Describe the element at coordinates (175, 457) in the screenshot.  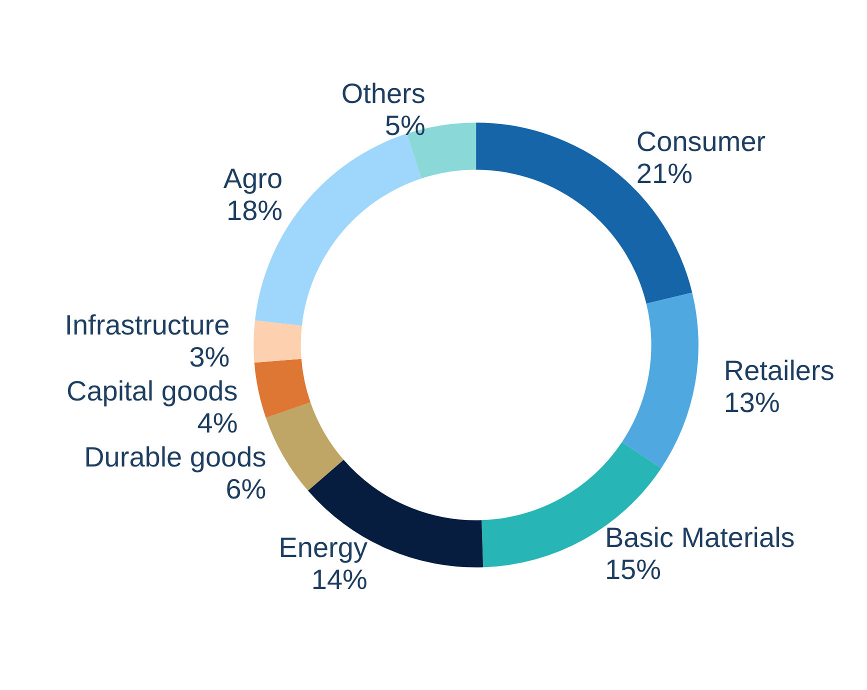
I see `slice-label: Durable goods` at that location.